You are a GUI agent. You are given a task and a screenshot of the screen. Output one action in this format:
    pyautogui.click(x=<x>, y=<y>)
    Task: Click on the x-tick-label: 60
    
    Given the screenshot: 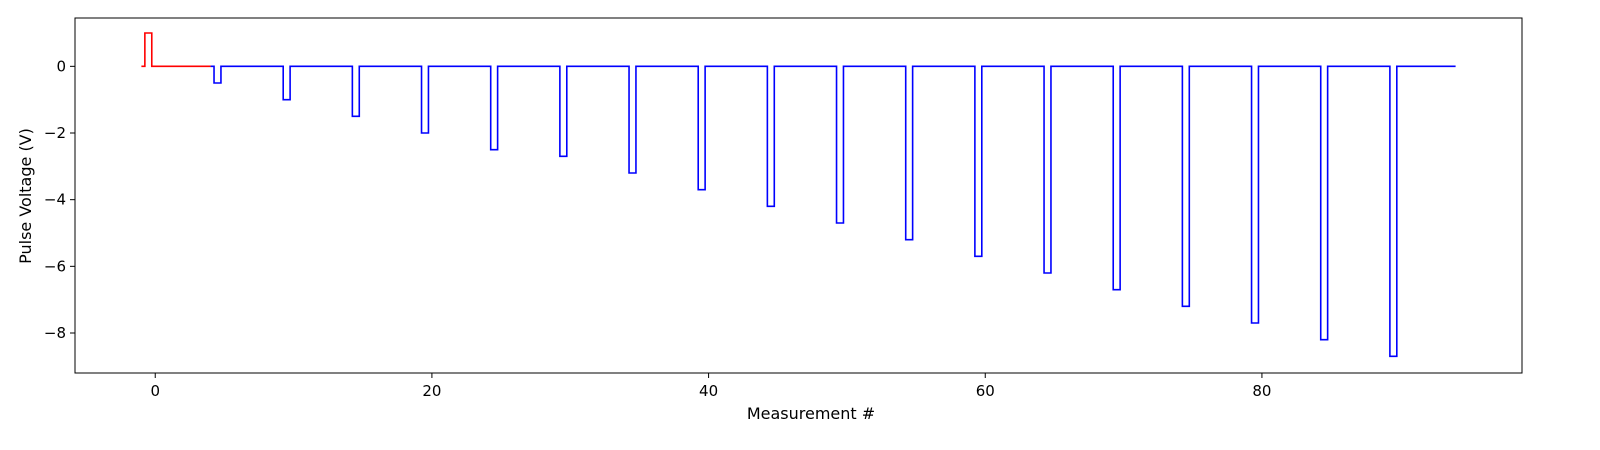 What is the action you would take?
    pyautogui.click(x=985, y=391)
    